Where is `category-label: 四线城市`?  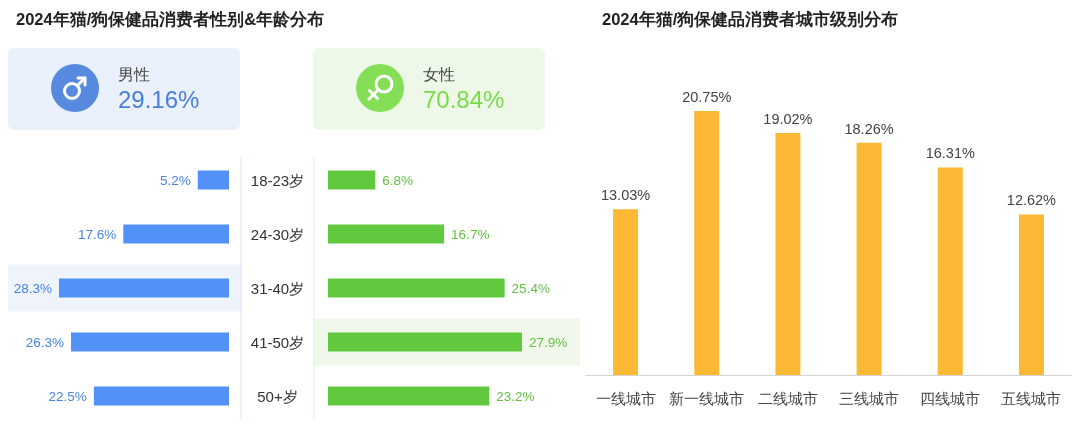
category-label: 四线城市 is located at coordinates (950, 399).